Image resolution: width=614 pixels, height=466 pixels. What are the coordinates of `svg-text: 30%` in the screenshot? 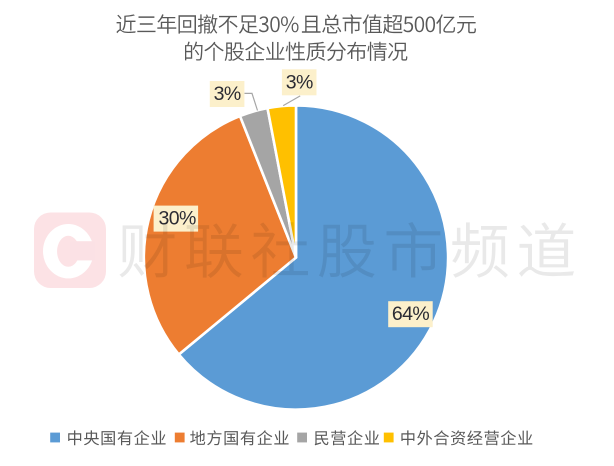 It's located at (176, 219).